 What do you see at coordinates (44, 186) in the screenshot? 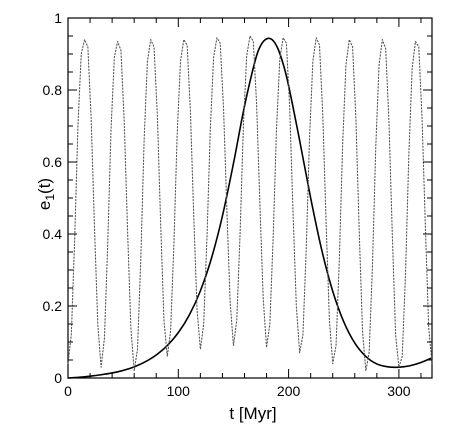
I see `y-axis-title-tail: (t)` at bounding box center [44, 186].